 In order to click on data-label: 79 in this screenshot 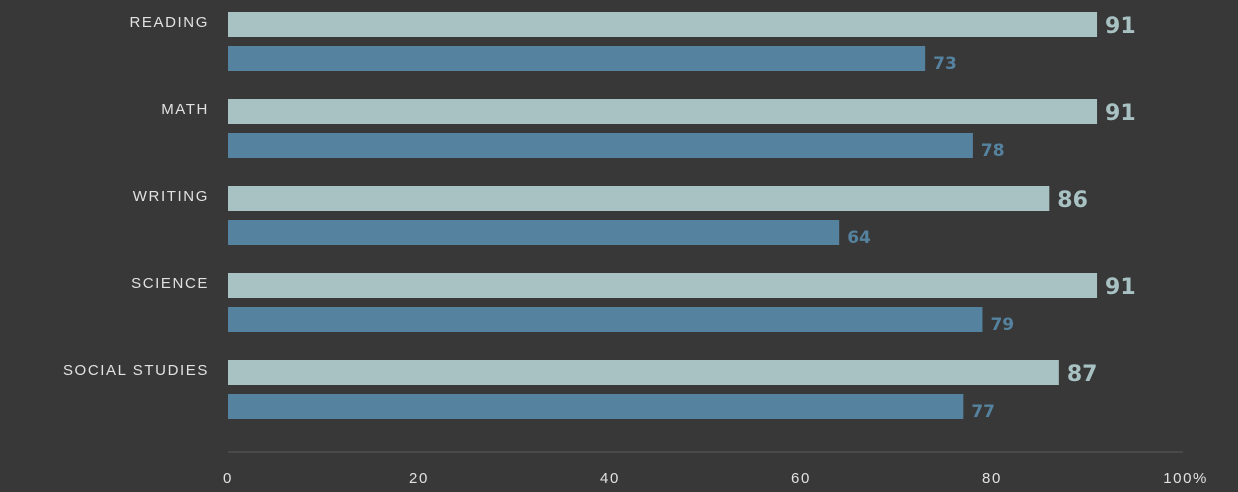, I will do `click(1002, 325)`.